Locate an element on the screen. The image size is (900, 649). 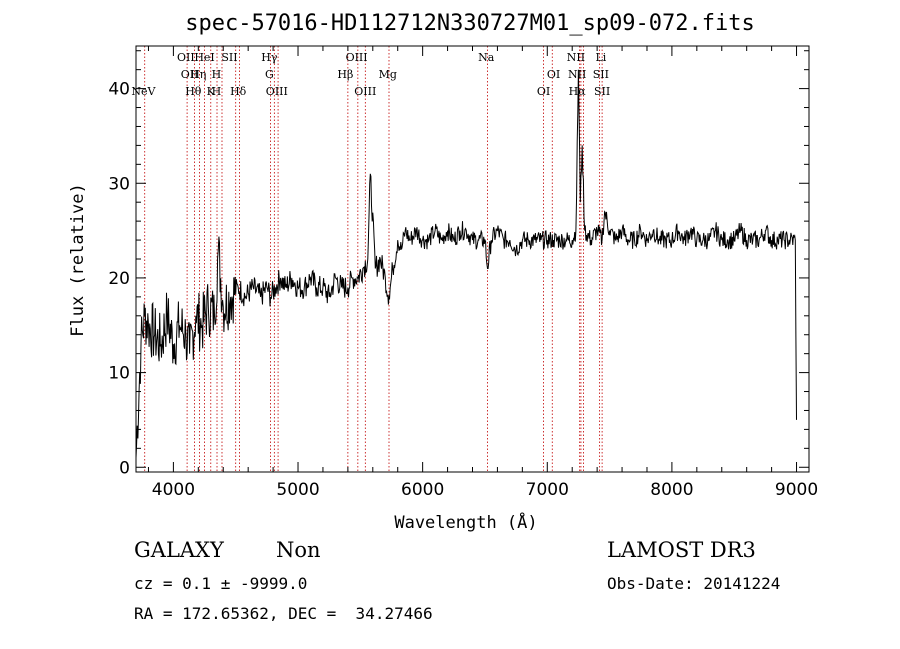
x-tick-label: 6000 is located at coordinates (422, 490).